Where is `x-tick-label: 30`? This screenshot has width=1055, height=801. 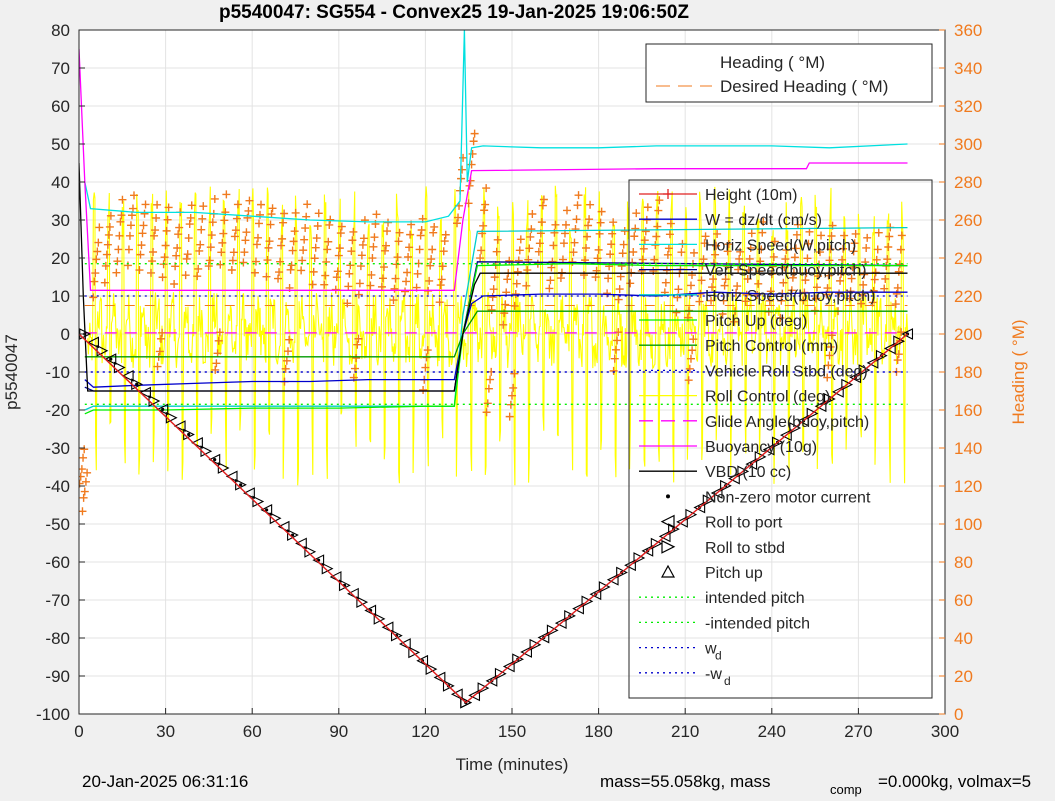 x-tick-label: 30 is located at coordinates (165, 731).